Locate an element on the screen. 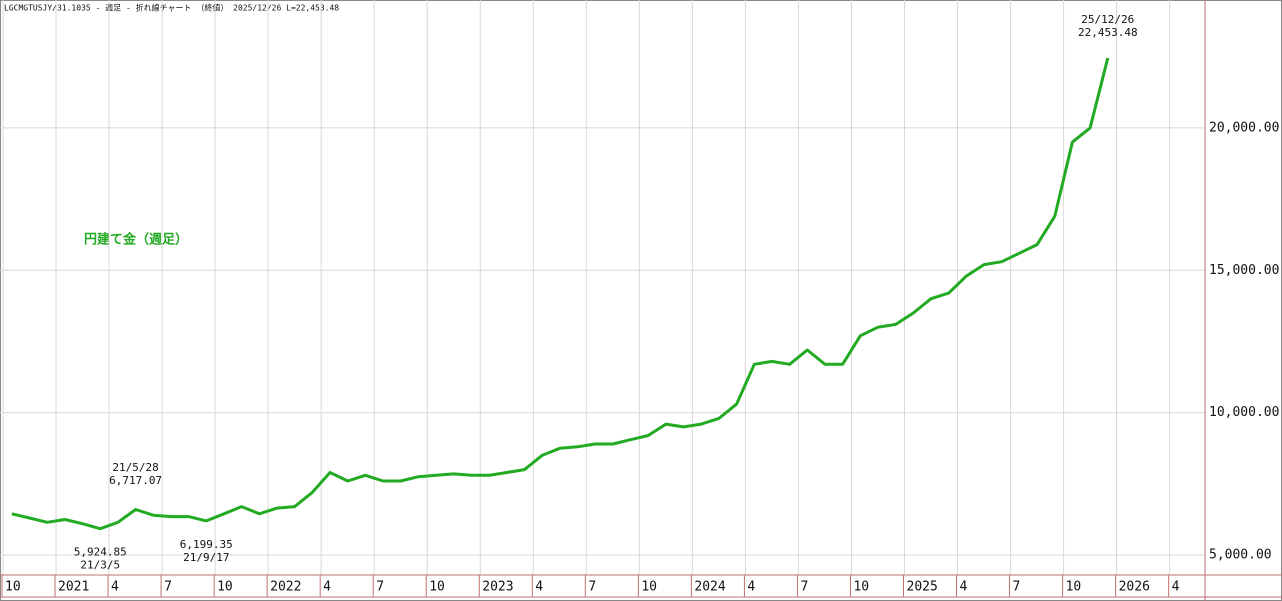 The height and width of the screenshot is (601, 1282). annotation: 21/3/55,924.85 is located at coordinates (100, 559).